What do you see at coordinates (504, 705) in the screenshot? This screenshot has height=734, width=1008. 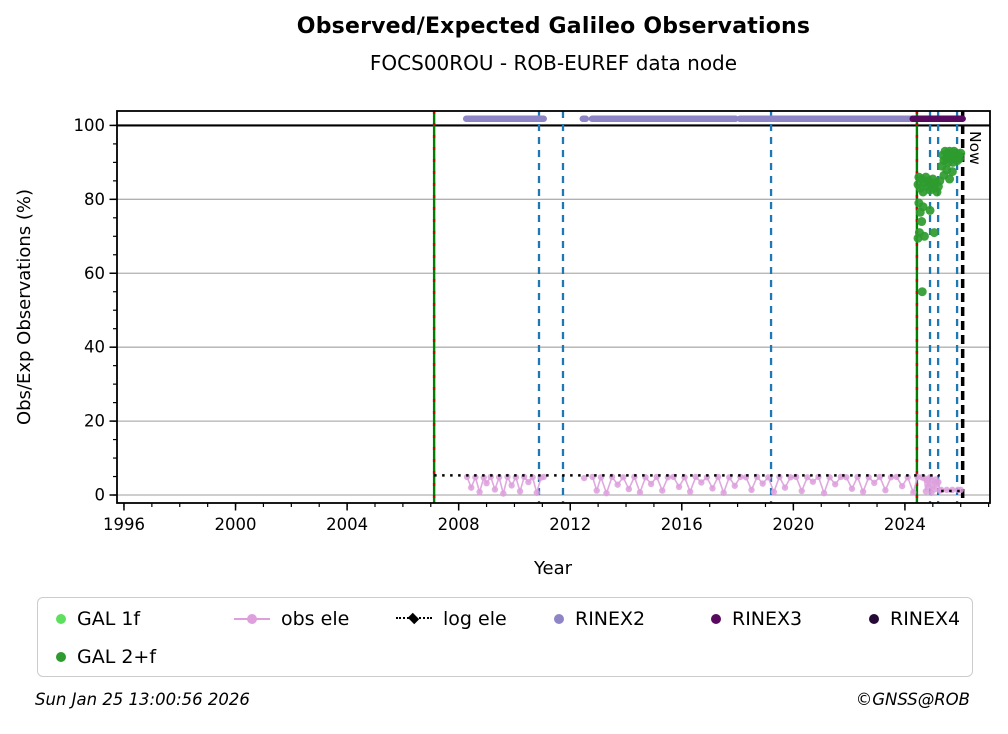 I see `chart-footer: Sun Jan 25 13:00:56 2026 ©GNSS@ROB` at bounding box center [504, 705].